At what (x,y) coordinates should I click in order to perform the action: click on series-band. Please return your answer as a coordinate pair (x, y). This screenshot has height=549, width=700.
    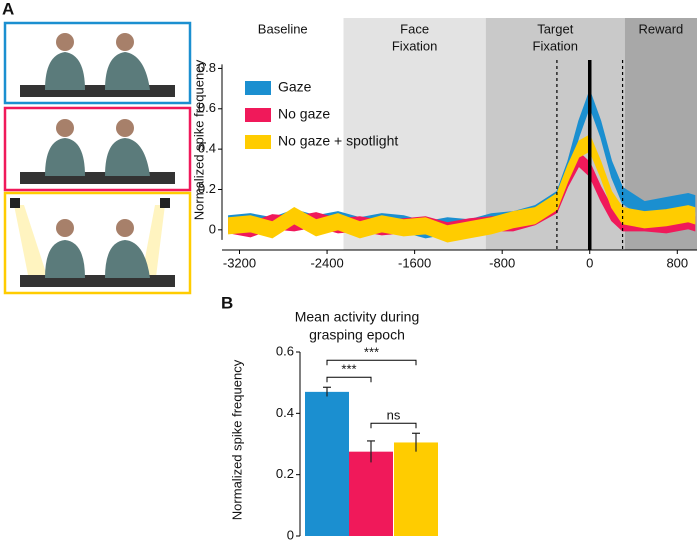
    Looking at the image, I should click on (462, 188).